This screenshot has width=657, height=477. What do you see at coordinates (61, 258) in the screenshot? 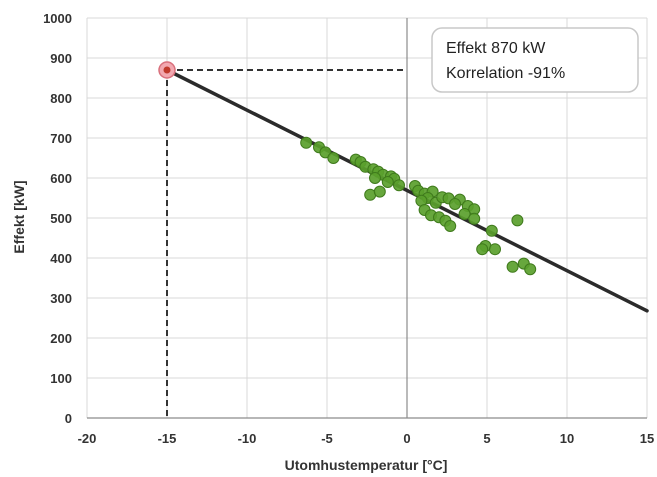
I see `y-tick-label: 400` at bounding box center [61, 258].